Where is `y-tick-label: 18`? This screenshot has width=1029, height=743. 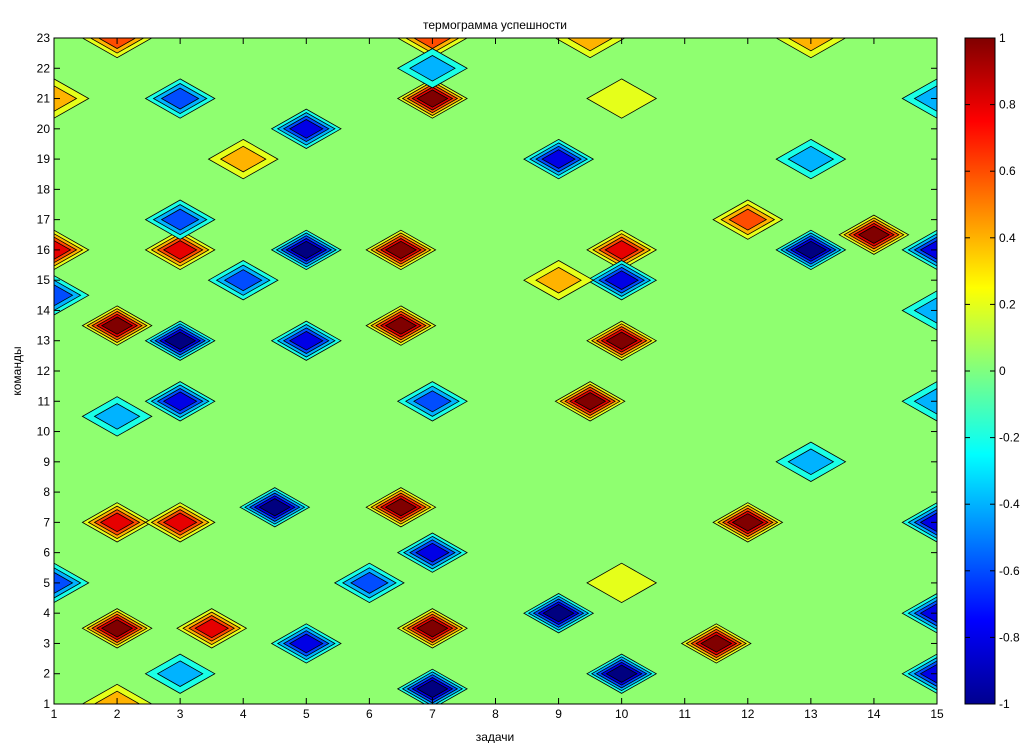 y-tick-label: 18 is located at coordinates (44, 189).